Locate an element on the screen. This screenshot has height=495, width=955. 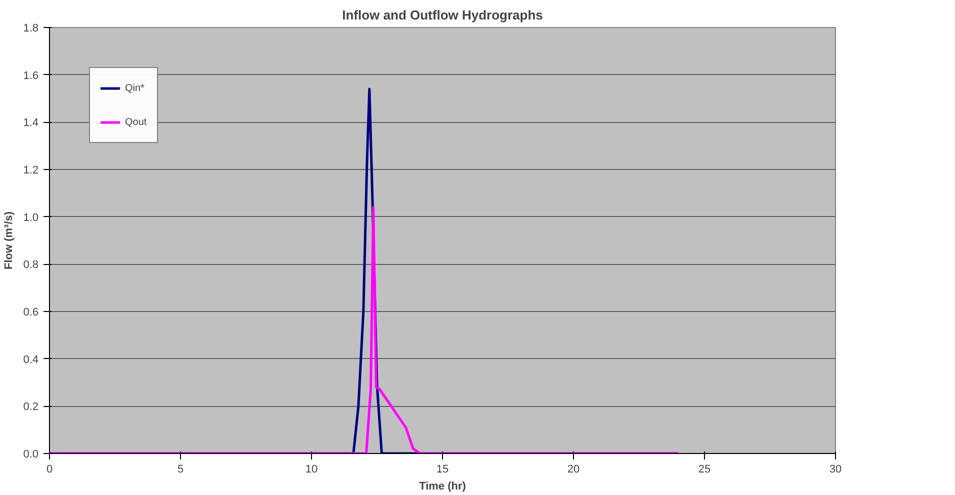
x-tick-label: 10 is located at coordinates (311, 470).